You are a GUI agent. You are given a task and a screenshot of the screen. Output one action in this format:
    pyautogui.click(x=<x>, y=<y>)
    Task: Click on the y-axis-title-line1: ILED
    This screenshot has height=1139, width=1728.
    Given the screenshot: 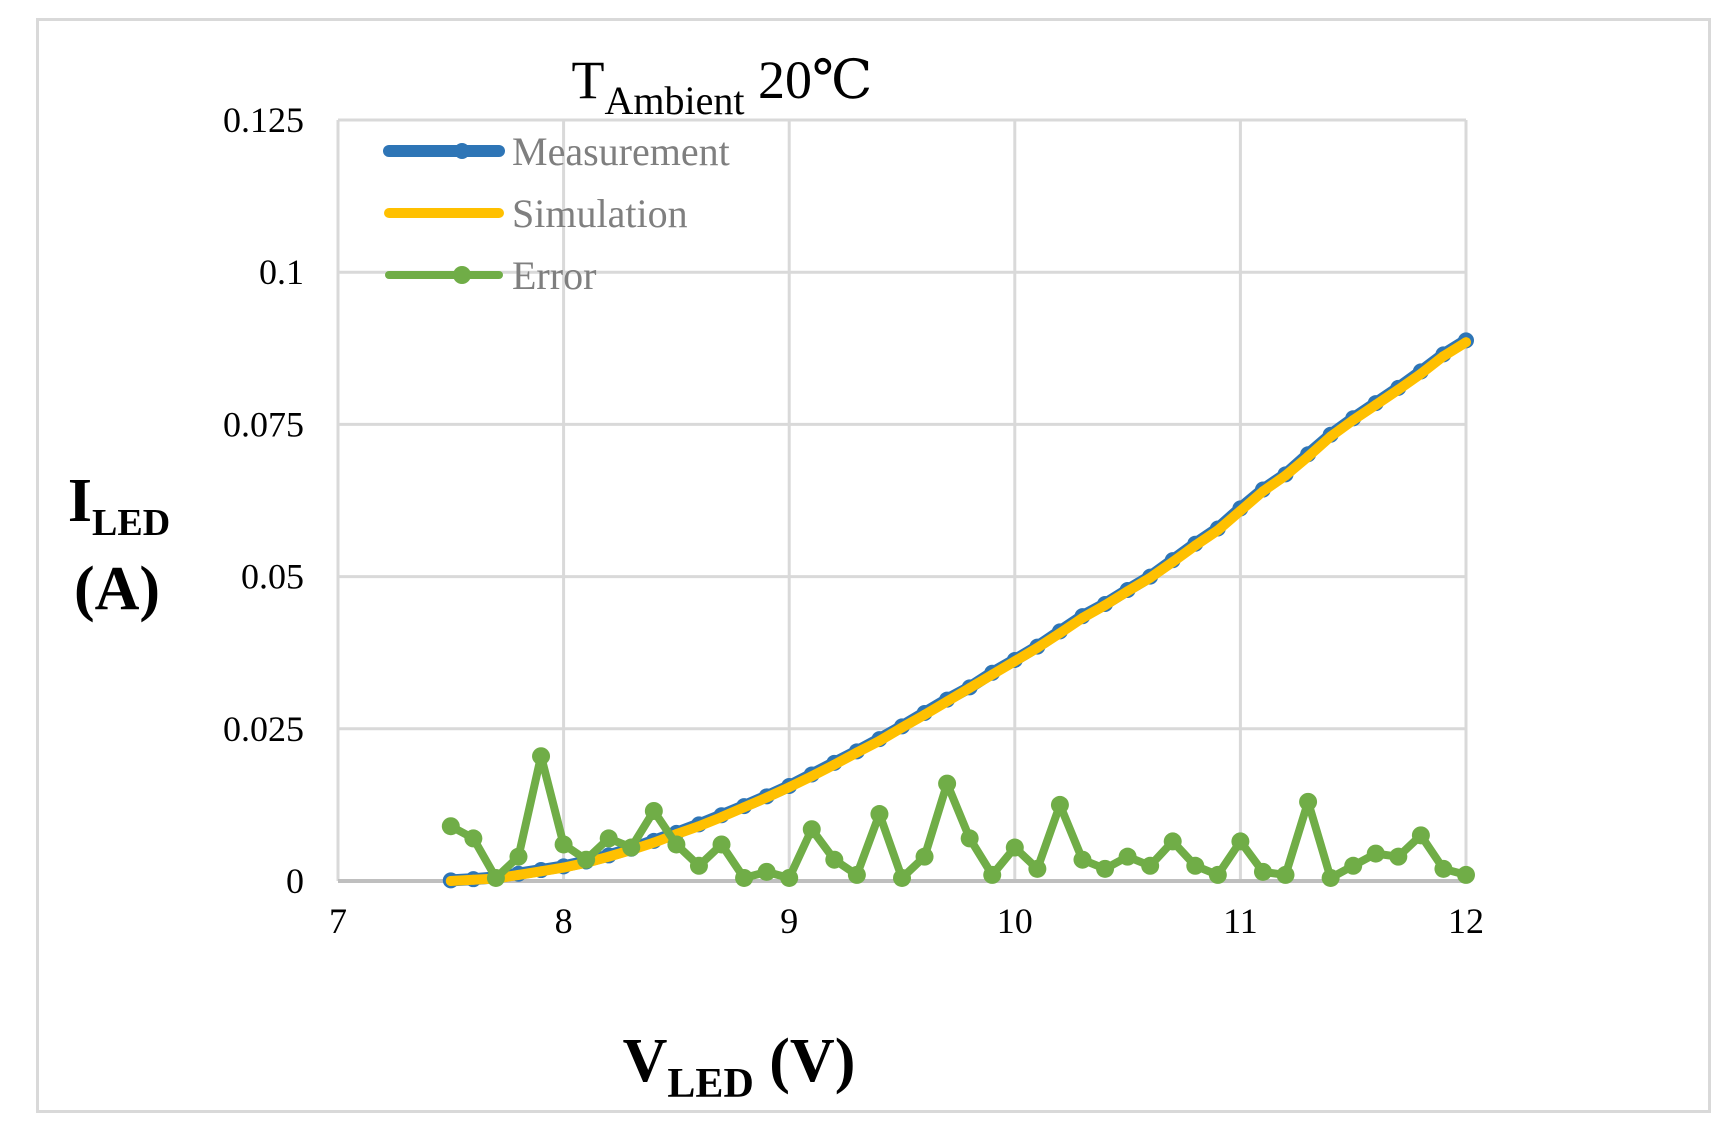 What is the action you would take?
    pyautogui.click(x=119, y=505)
    